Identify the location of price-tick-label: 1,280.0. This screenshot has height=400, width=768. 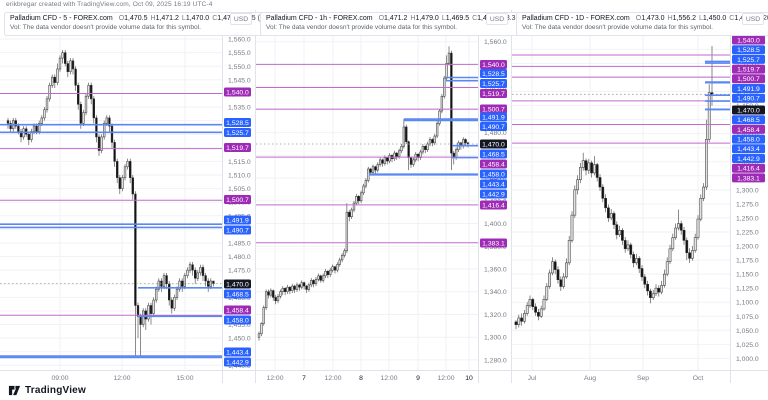
(495, 360).